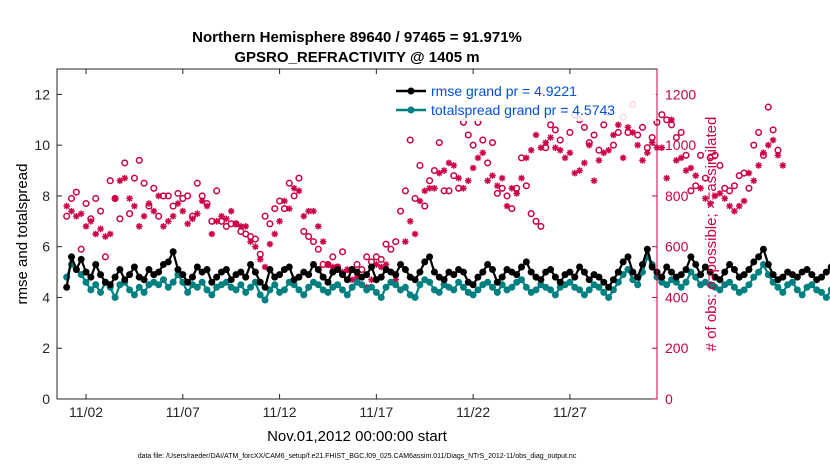 This screenshot has width=830, height=475. Describe the element at coordinates (357, 436) in the screenshot. I see `x-axis-label: Nov.01,2012 00:00:00 start` at that location.